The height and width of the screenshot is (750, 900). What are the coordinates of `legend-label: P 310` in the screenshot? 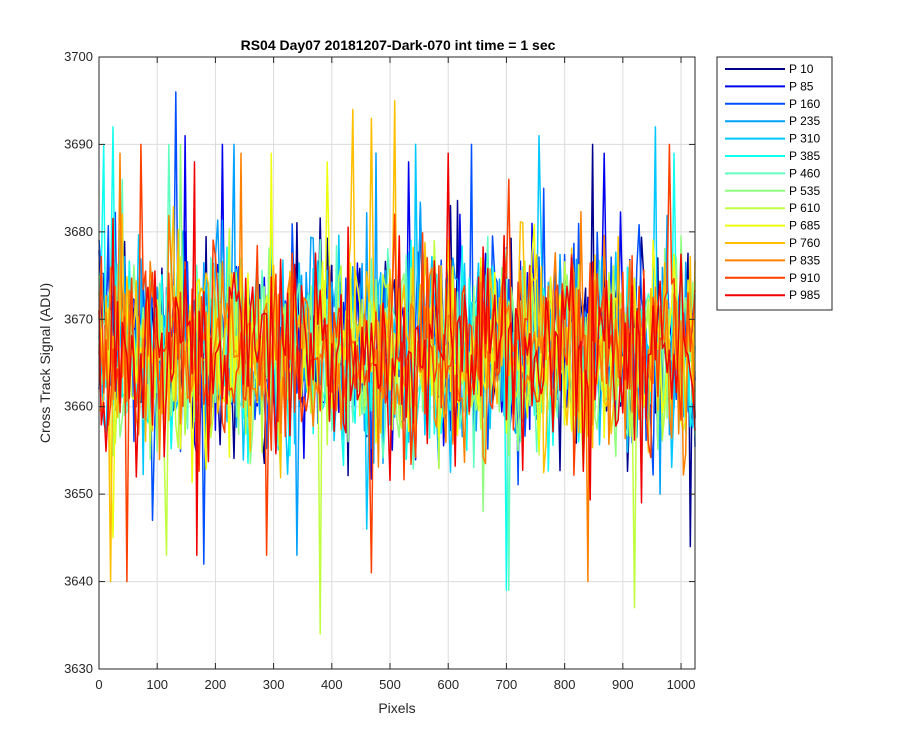 It's located at (804, 139).